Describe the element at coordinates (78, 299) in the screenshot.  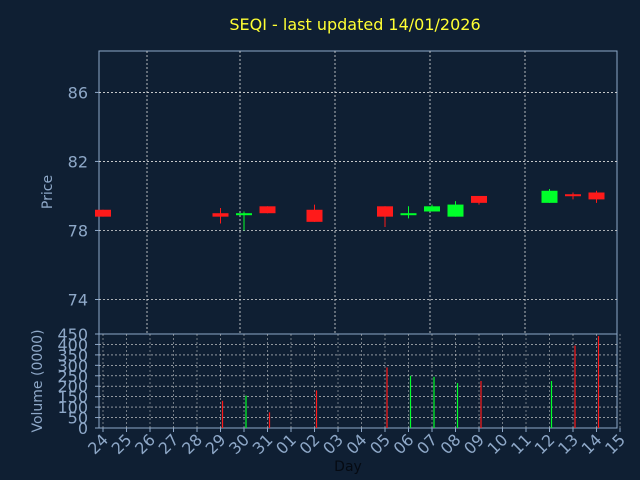
I see `price-y-tick-label: 74` at that location.